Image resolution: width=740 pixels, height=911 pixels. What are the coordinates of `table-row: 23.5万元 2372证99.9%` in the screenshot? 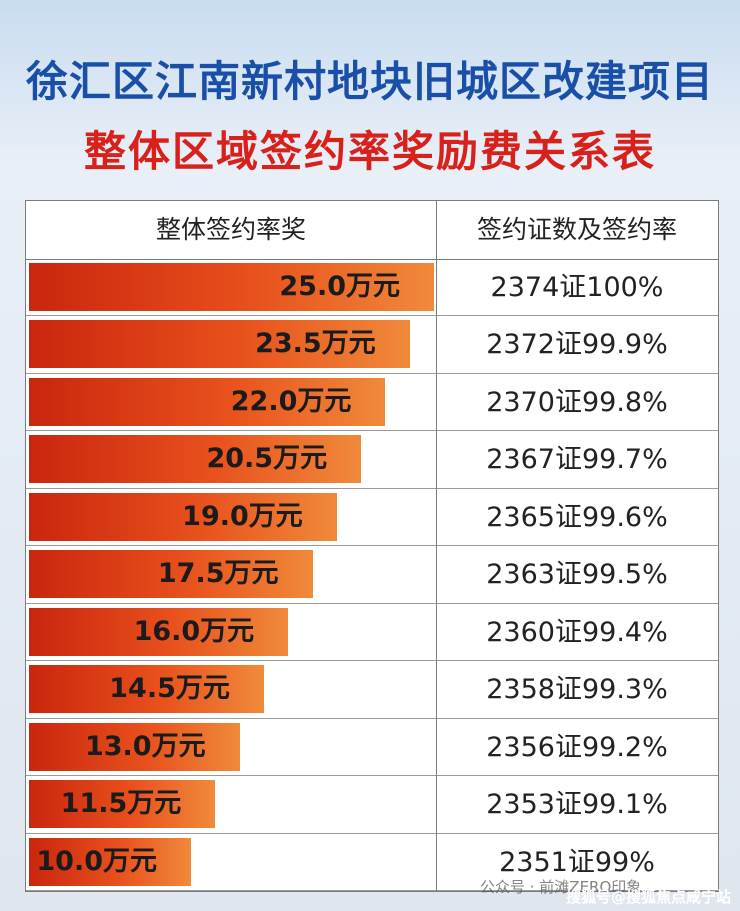 It's located at (372, 345).